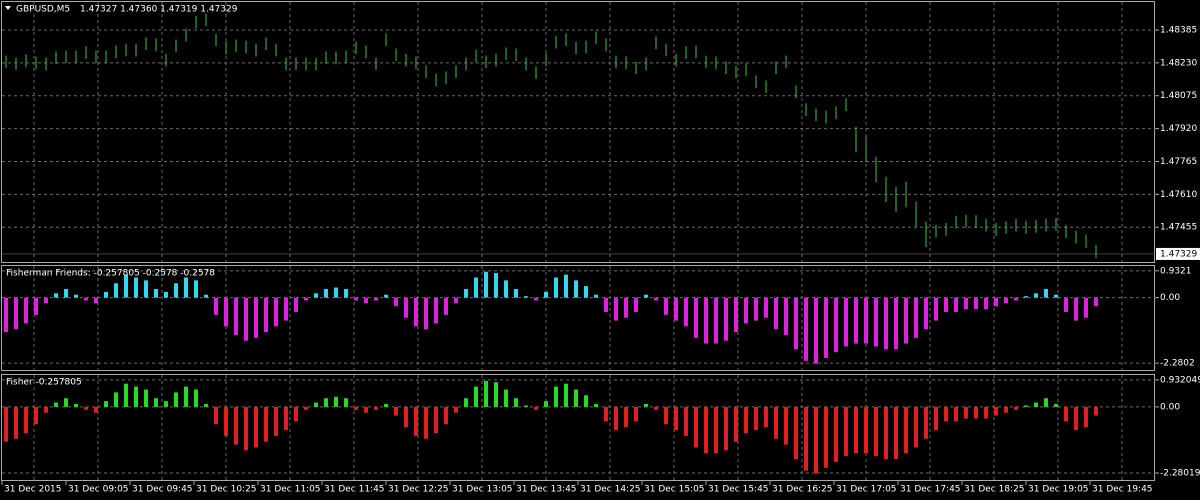 The height and width of the screenshot is (500, 1200). I want to click on x-tick-label: 31 Dec 15:45, so click(738, 490).